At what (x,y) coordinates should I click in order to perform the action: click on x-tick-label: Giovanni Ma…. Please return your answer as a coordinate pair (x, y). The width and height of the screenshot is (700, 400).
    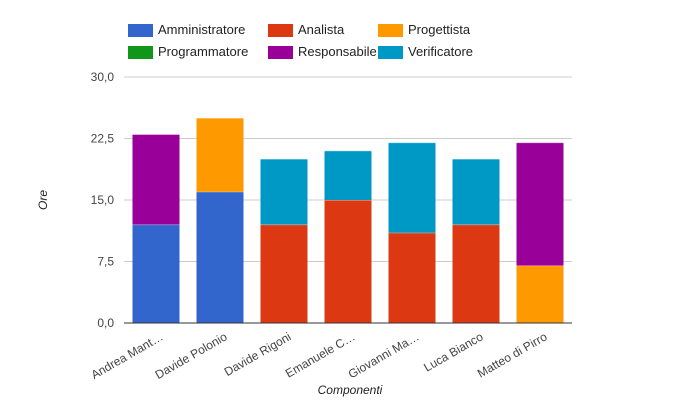
    Looking at the image, I should click on (384, 355).